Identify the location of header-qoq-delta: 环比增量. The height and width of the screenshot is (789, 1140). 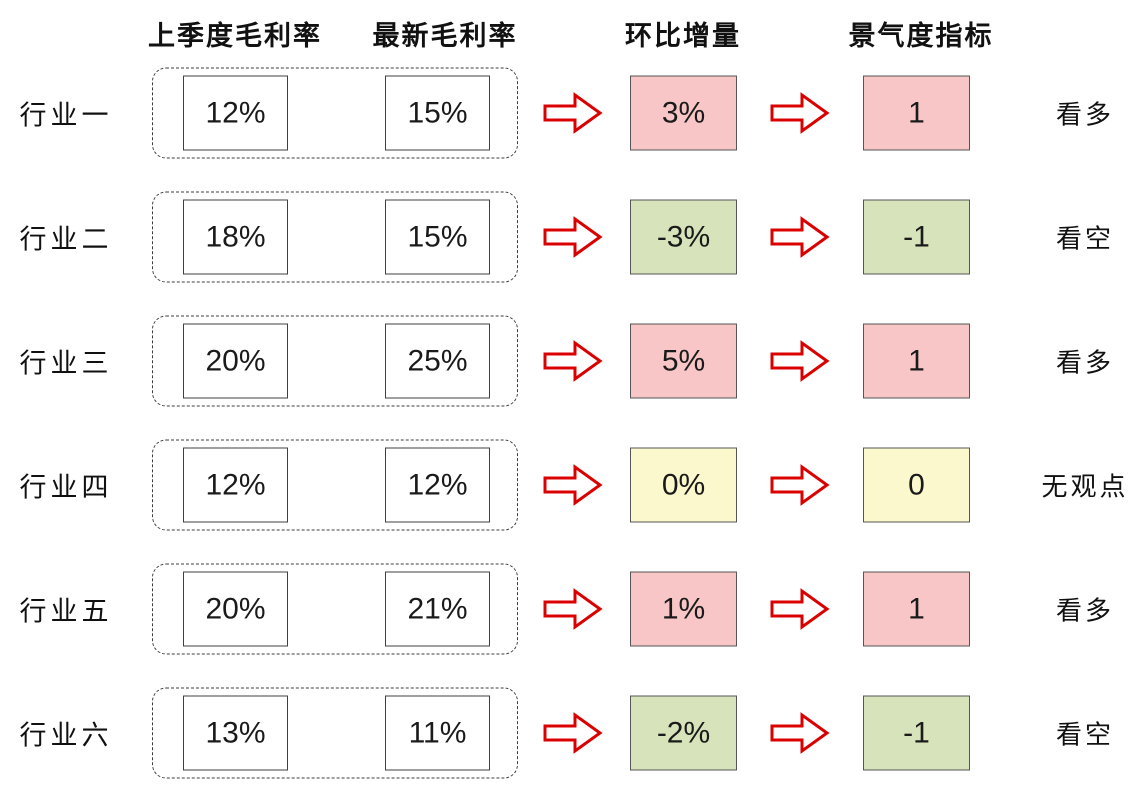
(683, 36).